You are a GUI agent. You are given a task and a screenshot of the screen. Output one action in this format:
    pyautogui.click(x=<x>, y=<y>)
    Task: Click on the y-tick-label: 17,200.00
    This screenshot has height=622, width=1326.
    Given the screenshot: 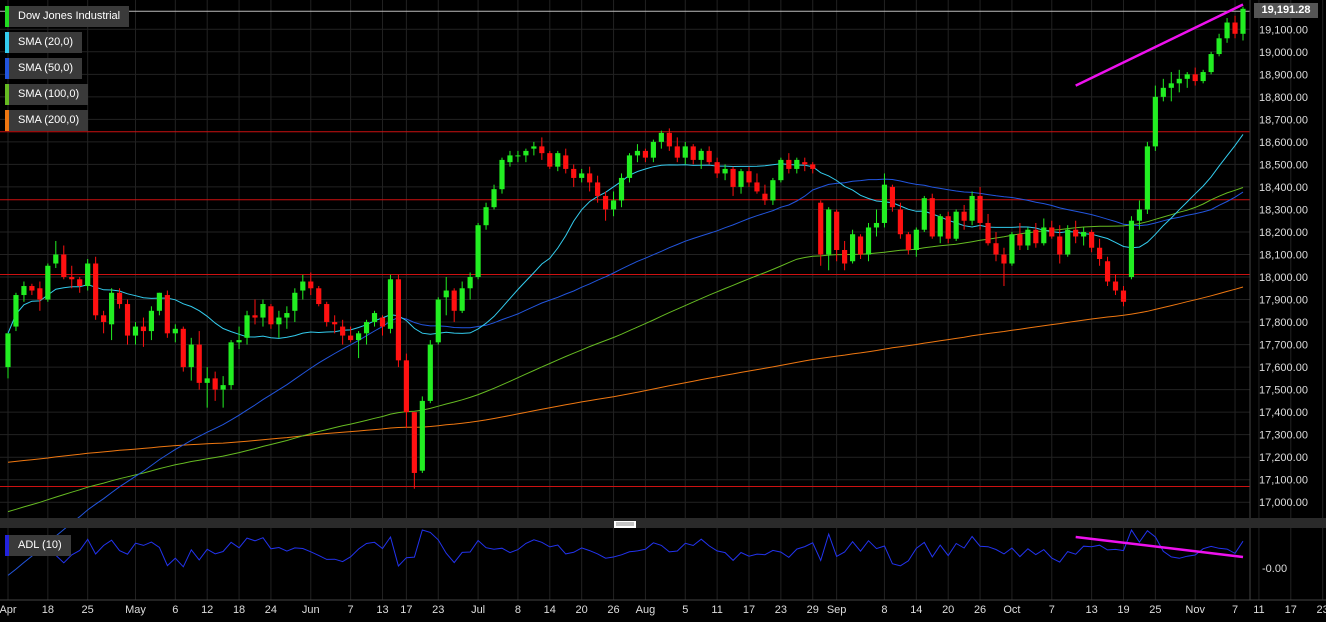 What is the action you would take?
    pyautogui.click(x=1283, y=458)
    